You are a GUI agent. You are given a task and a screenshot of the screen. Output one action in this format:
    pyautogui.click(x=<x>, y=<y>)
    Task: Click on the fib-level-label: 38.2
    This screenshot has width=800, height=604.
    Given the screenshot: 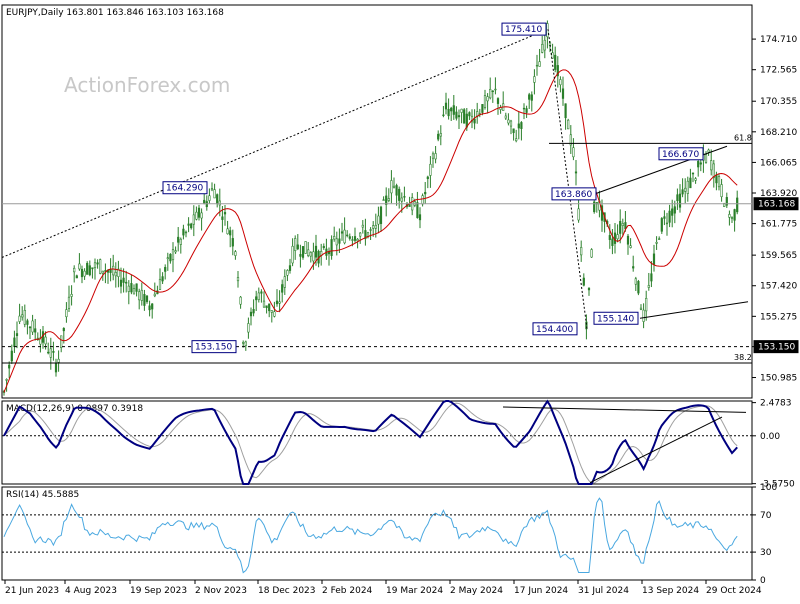 What is the action you would take?
    pyautogui.click(x=743, y=357)
    